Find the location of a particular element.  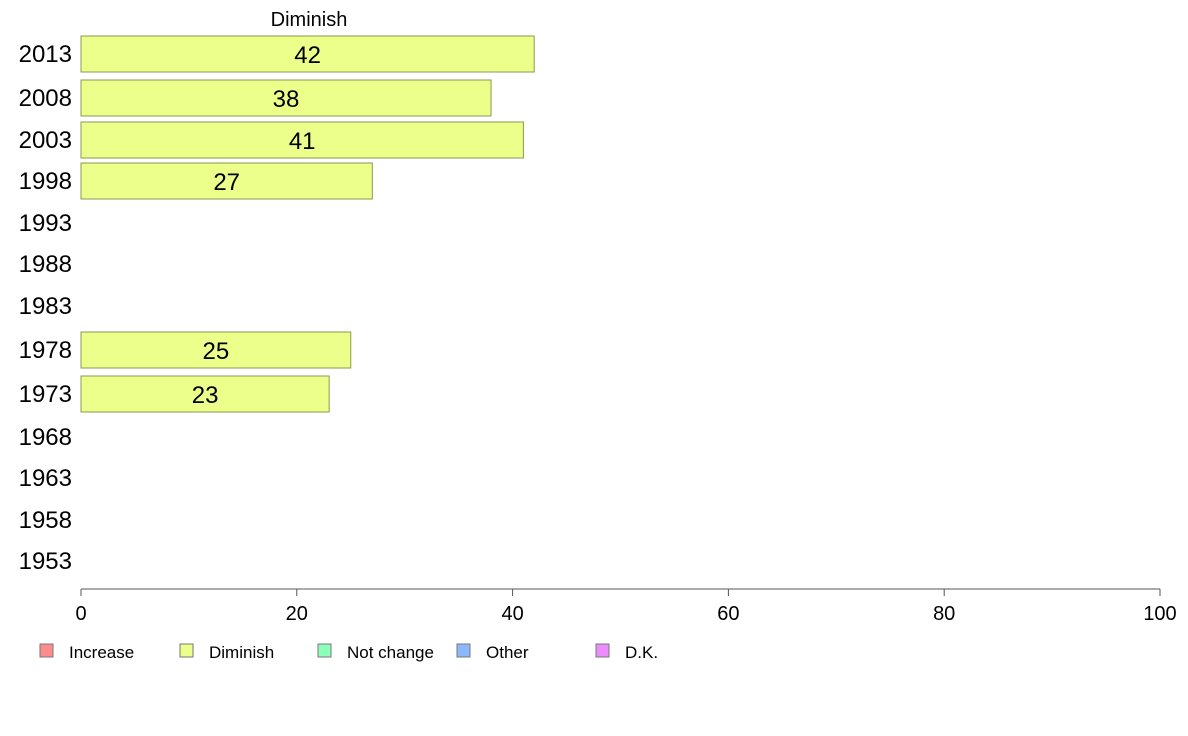

bar-1998 is located at coordinates (226, 181).